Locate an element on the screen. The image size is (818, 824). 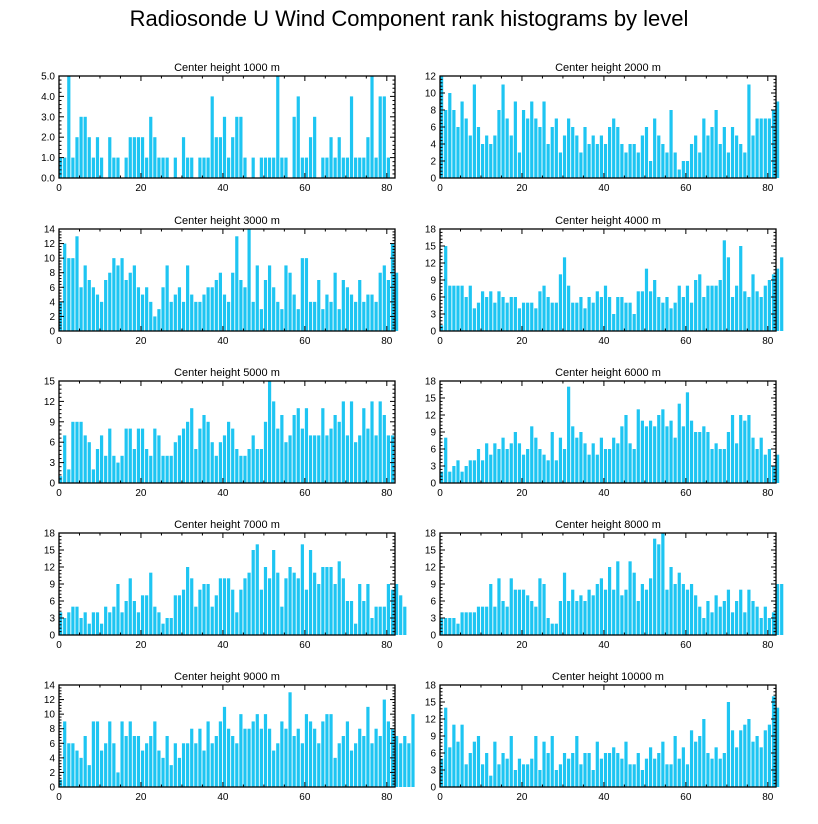
panel-title: Center height 4000 m is located at coordinates (608, 221).